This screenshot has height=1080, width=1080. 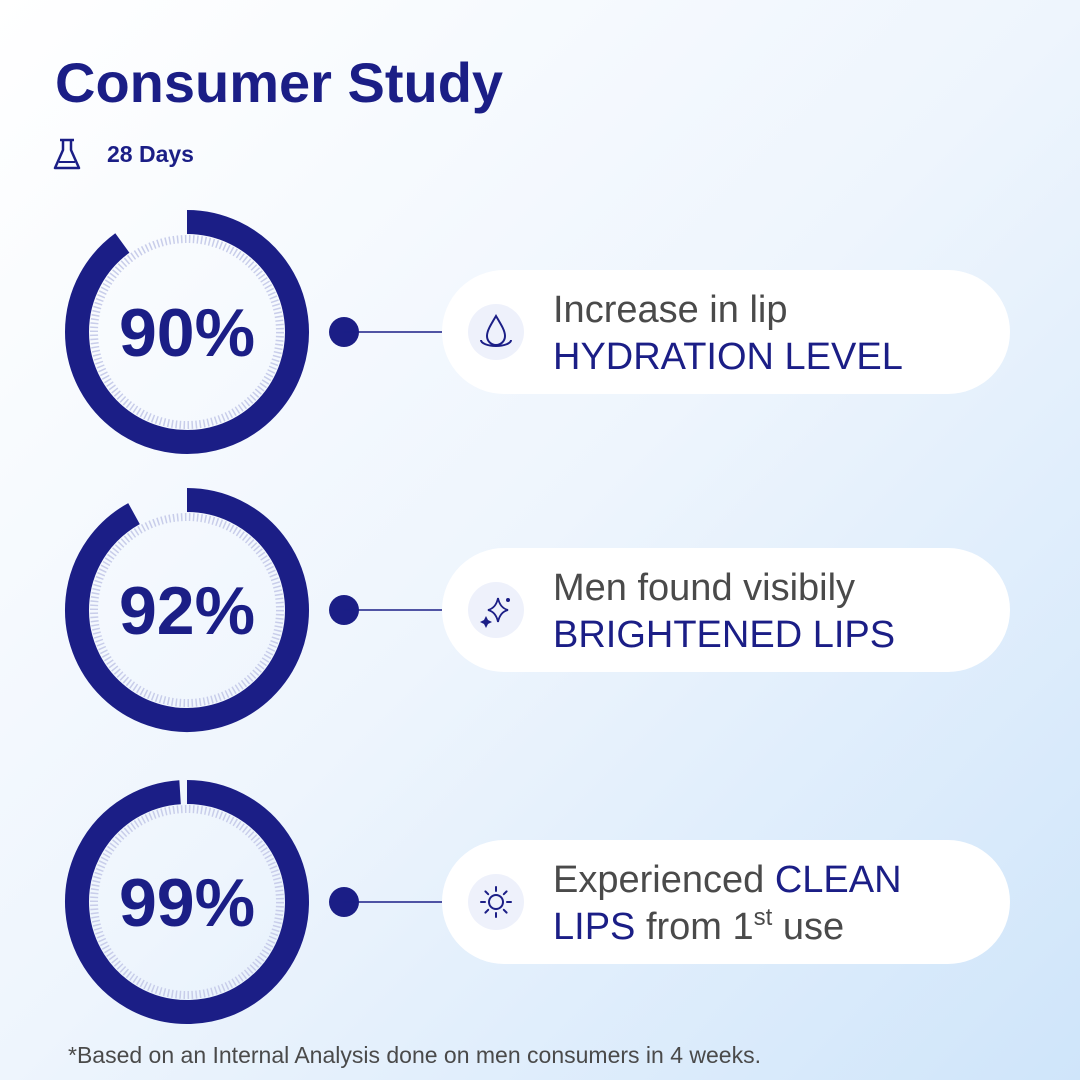 I want to click on description-text: use, so click(x=808, y=927).